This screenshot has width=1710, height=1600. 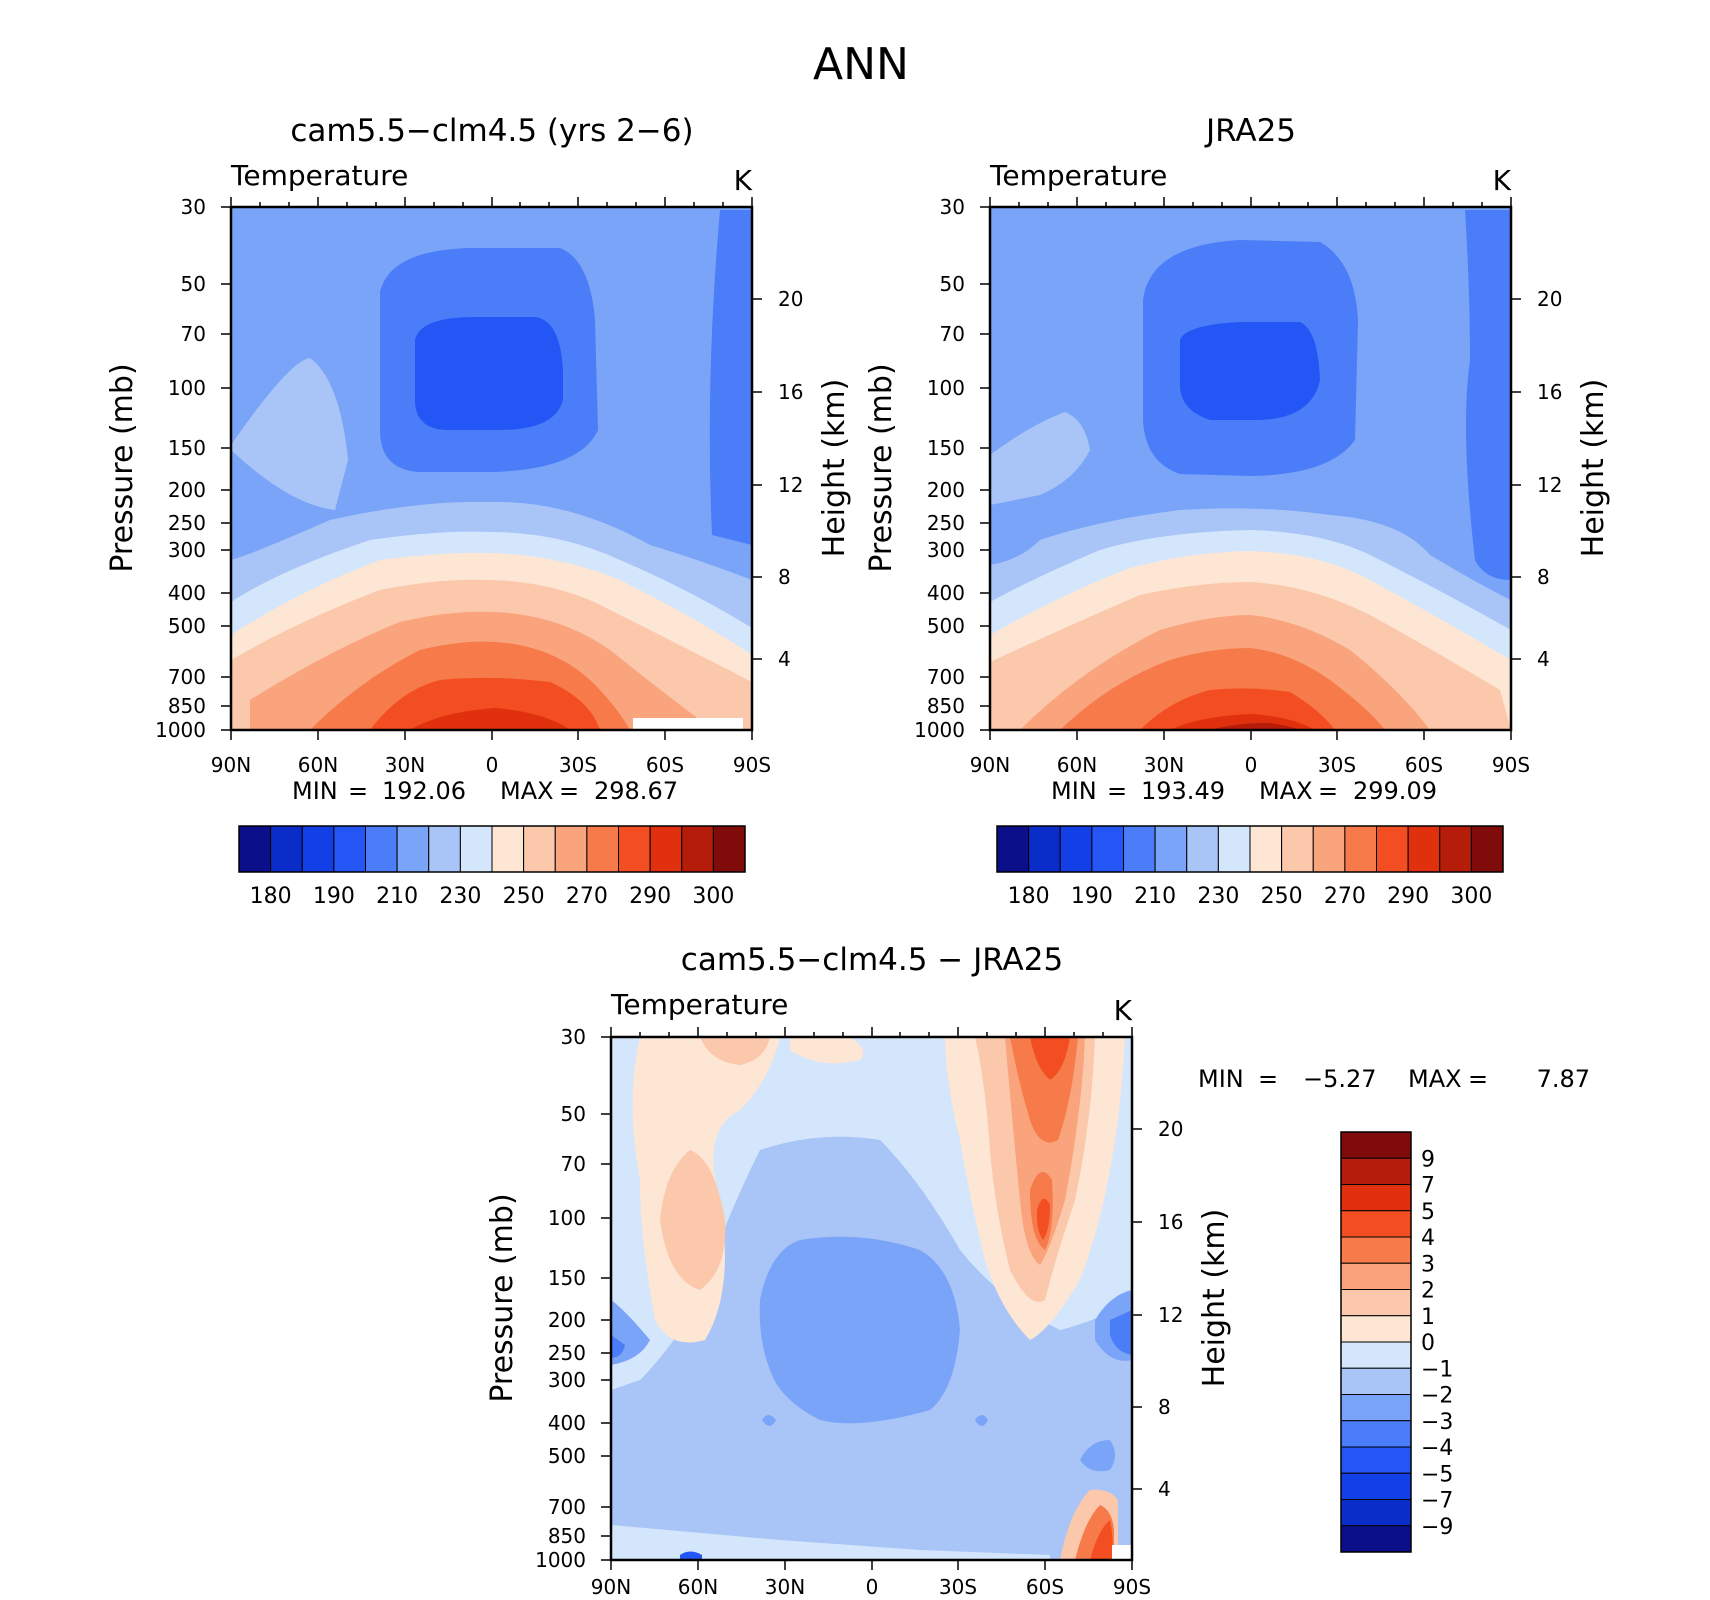 I want to click on model-xtick-label: 0, so click(x=492, y=765).